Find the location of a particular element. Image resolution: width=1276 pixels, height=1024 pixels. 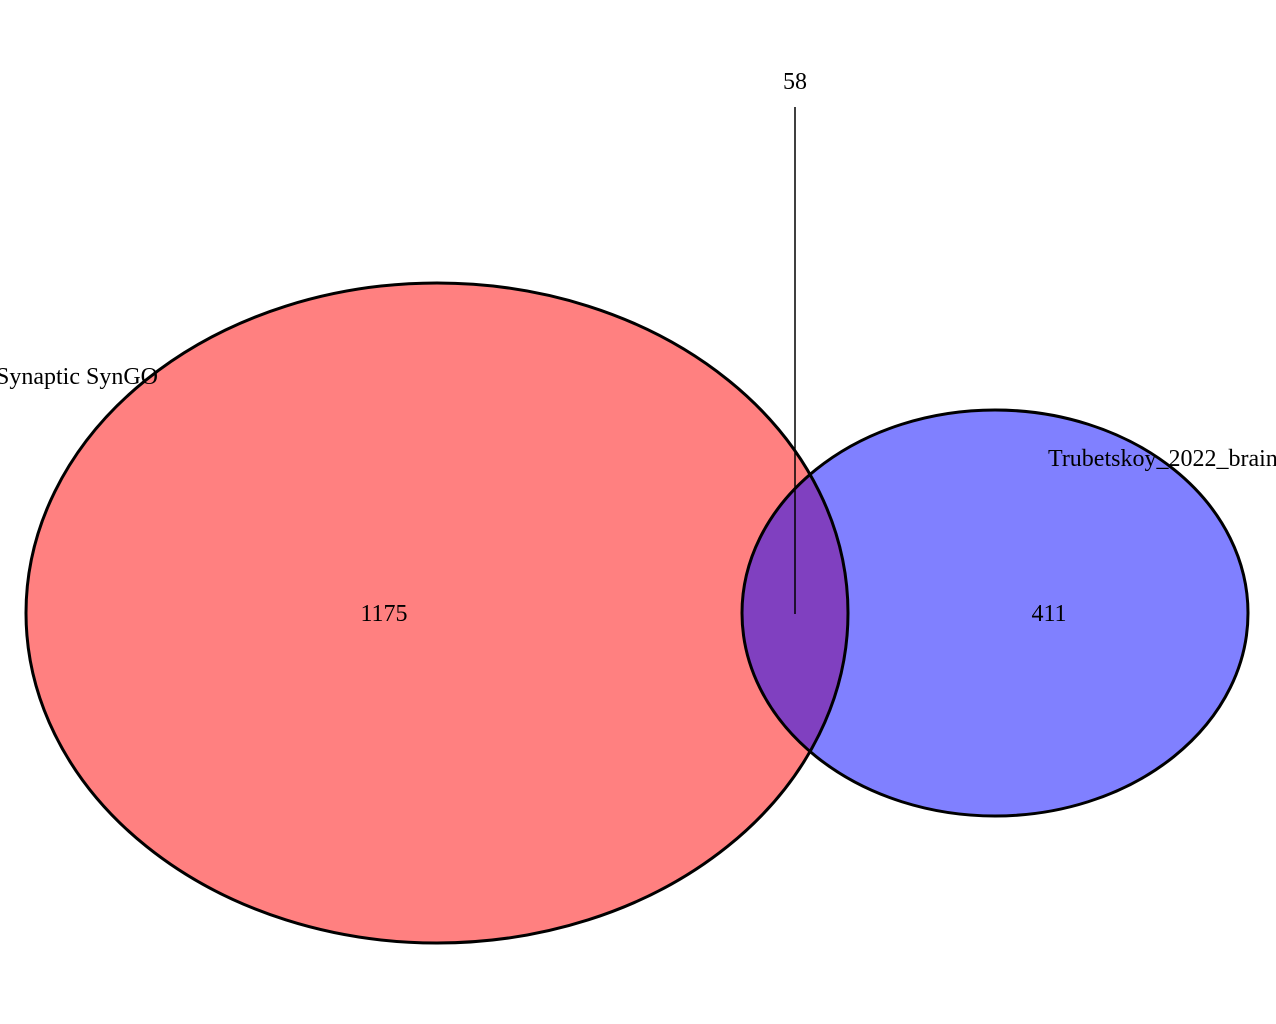

intersection-count: 58 is located at coordinates (795, 82).